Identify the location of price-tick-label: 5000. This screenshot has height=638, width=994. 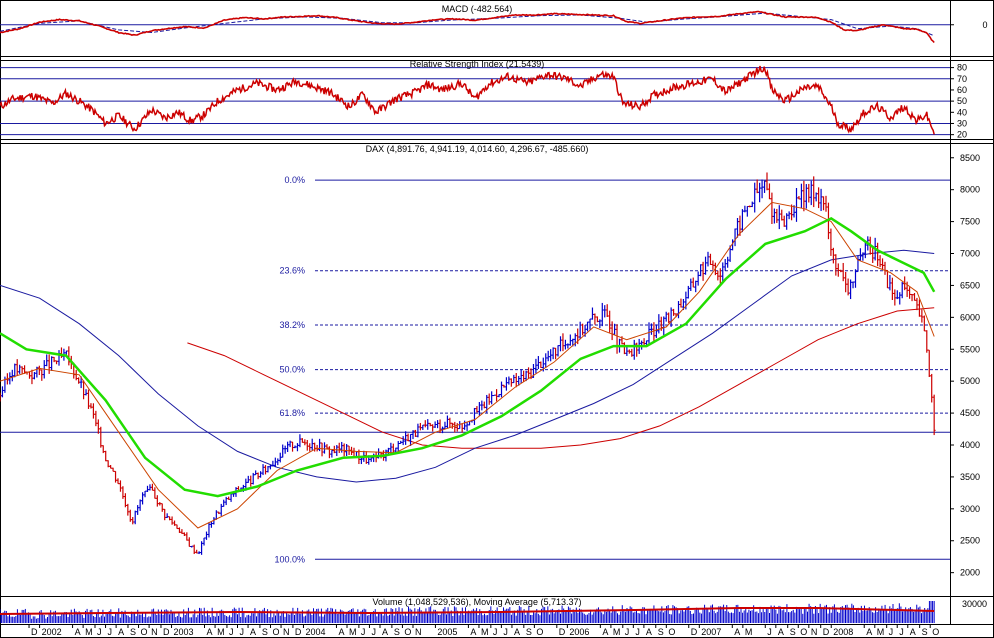
(970, 381).